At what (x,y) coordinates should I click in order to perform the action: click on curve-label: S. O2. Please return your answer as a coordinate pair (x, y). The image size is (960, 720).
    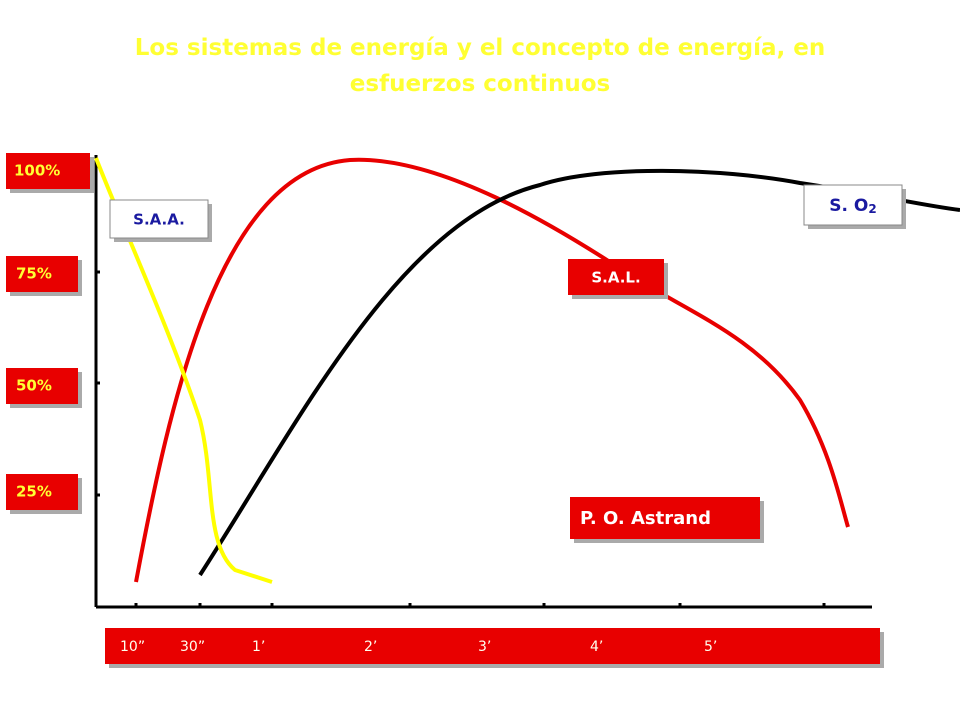
    Looking at the image, I should click on (852, 206).